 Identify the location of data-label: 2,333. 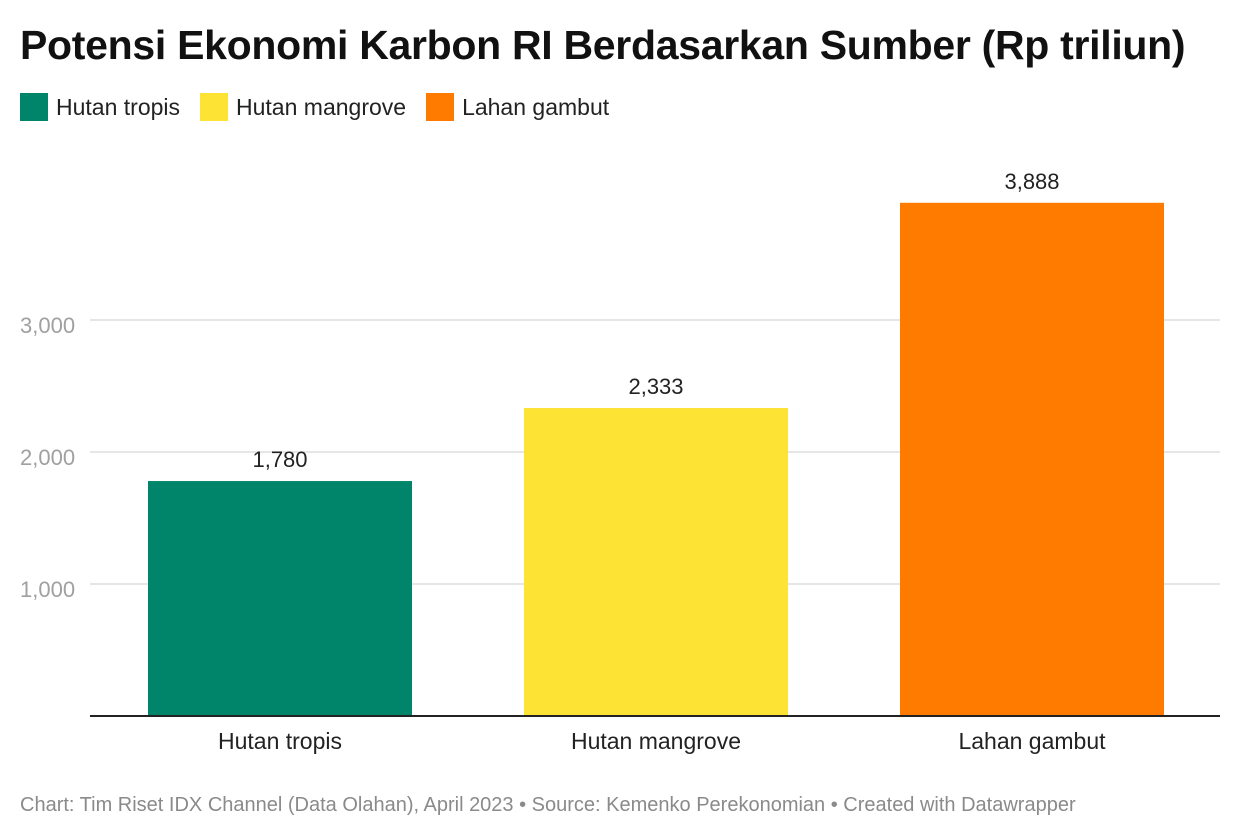
(655, 386).